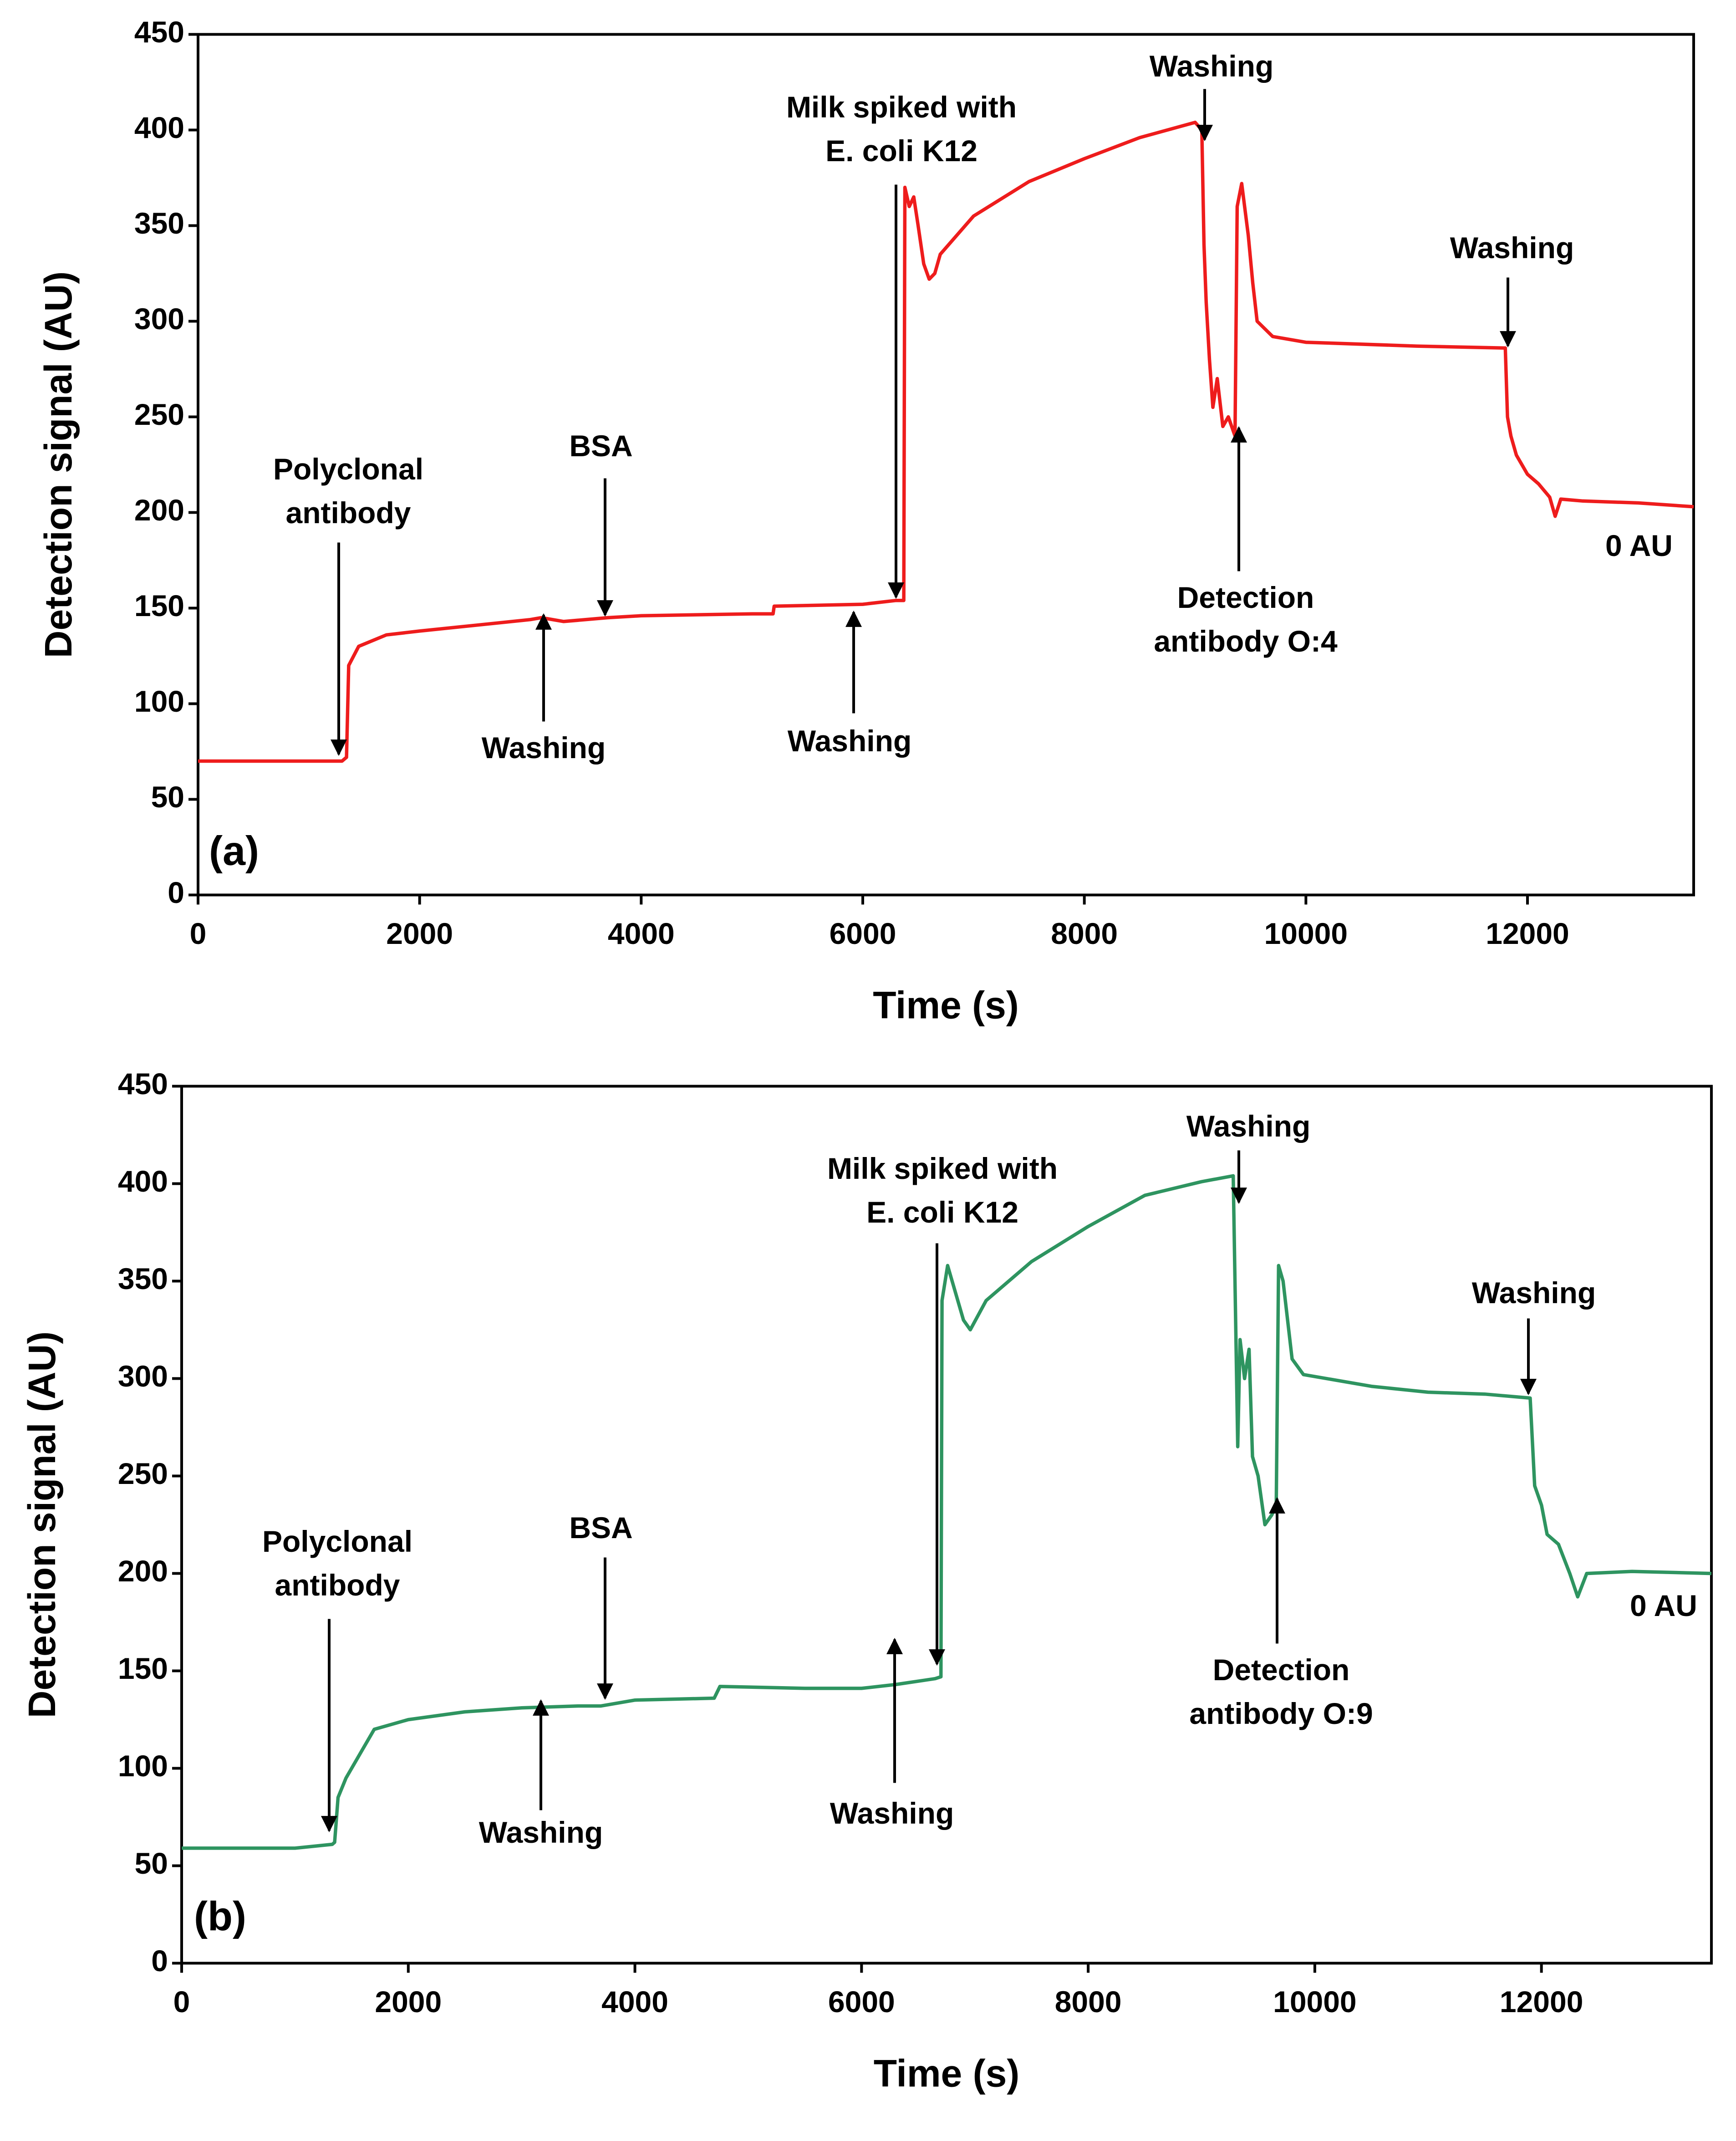  What do you see at coordinates (1246, 641) in the screenshot?
I see `annotation: antibody O:4` at bounding box center [1246, 641].